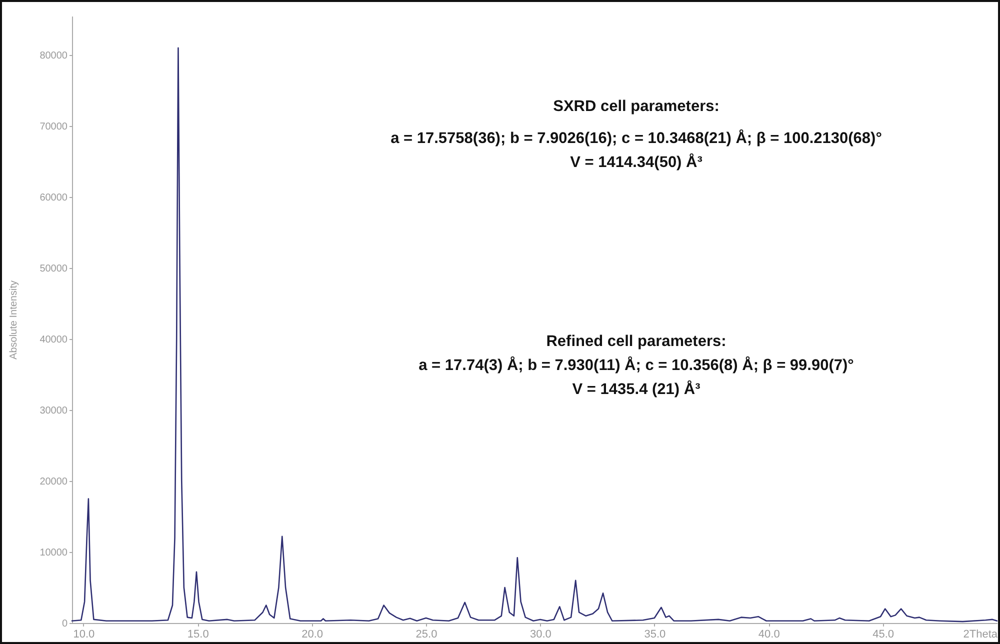 The height and width of the screenshot is (644, 1000). Describe the element at coordinates (636, 365) in the screenshot. I see `annotation: a = 17.74(3) Å; b = 7.930(11) Å; c = 10.356(8) Å; β = 99.90(7)°` at that location.